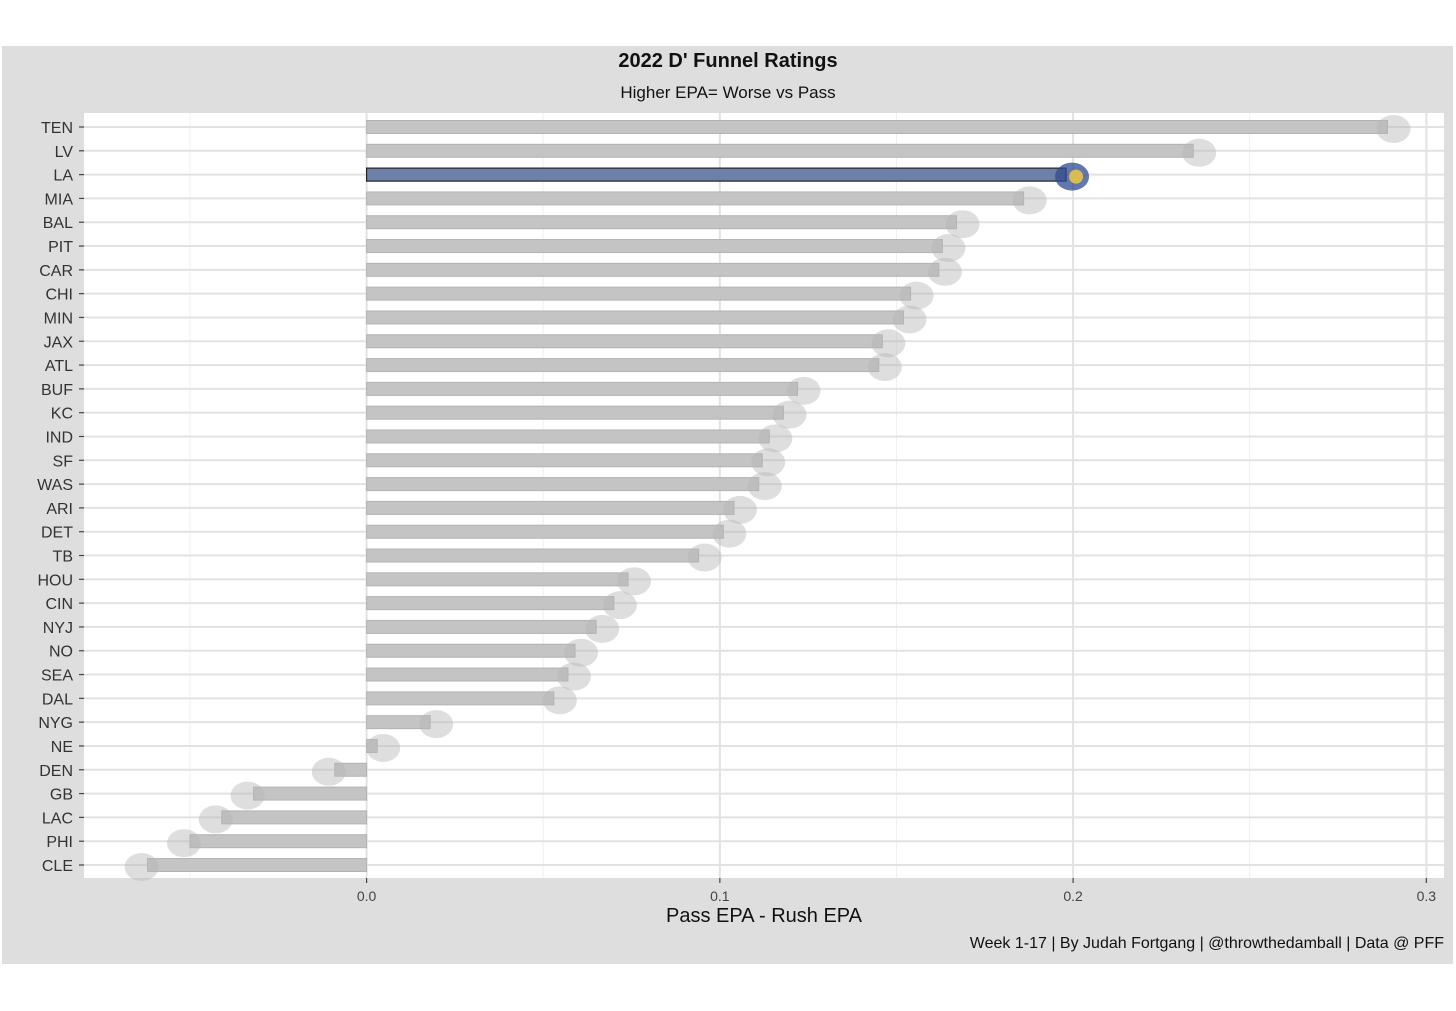 Image resolution: width=1456 pixels, height=1011 pixels. Describe the element at coordinates (294, 817) in the screenshot. I see `bar-lac` at that location.